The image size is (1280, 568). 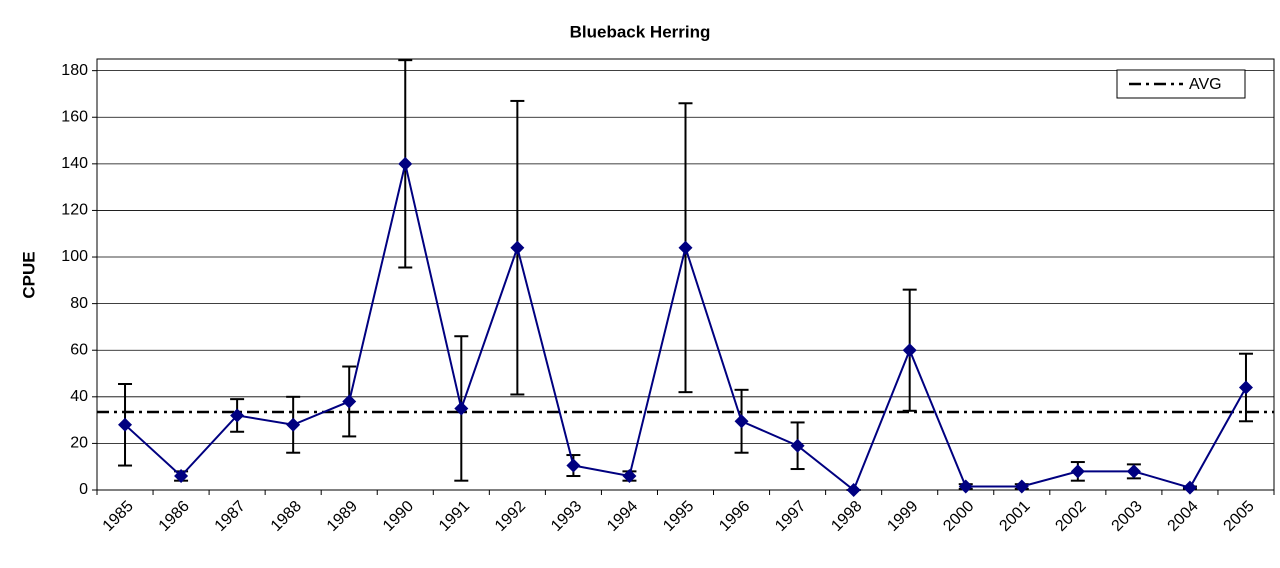 What do you see at coordinates (622, 516) in the screenshot?
I see `x-tick-label: 1994` at bounding box center [622, 516].